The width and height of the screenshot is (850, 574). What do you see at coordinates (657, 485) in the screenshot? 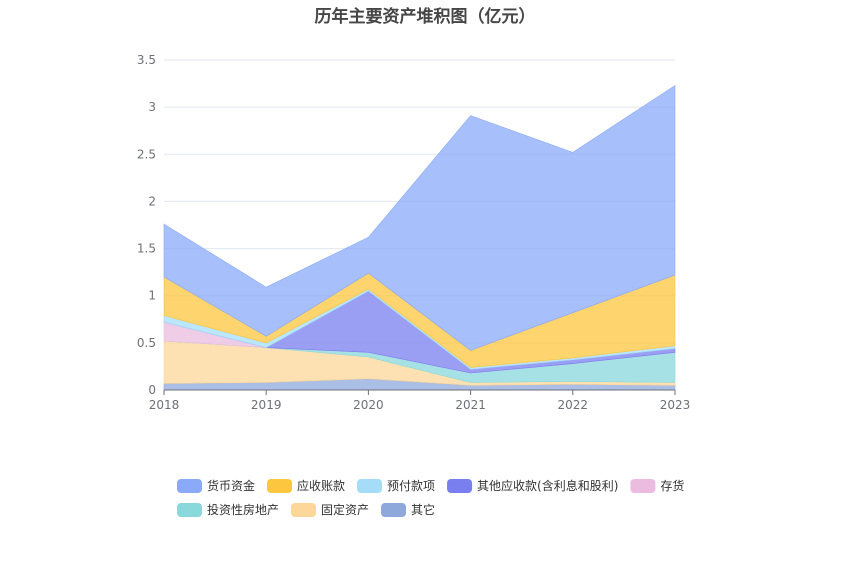
I see `legend-item-4: 存货` at bounding box center [657, 485].